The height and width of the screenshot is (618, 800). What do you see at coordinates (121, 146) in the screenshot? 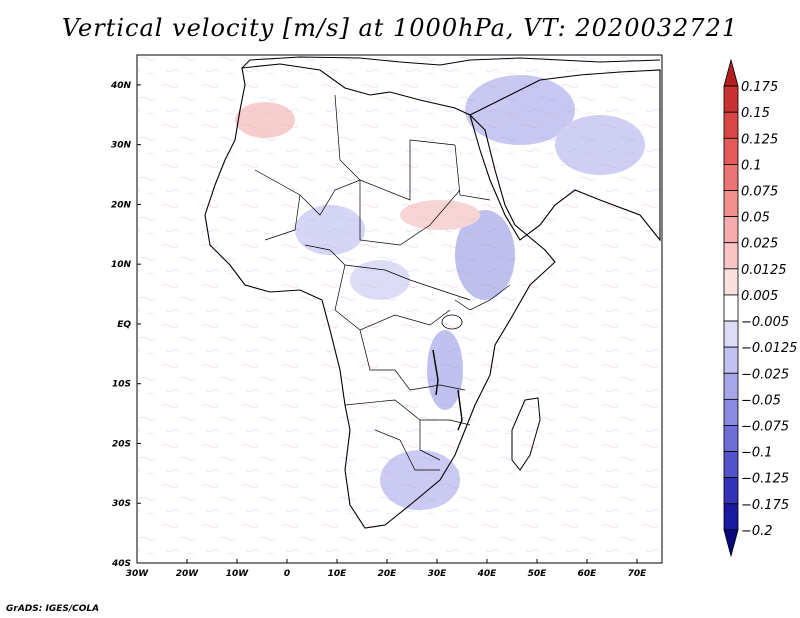
I see `lat-tick-label: 30N` at bounding box center [121, 146].